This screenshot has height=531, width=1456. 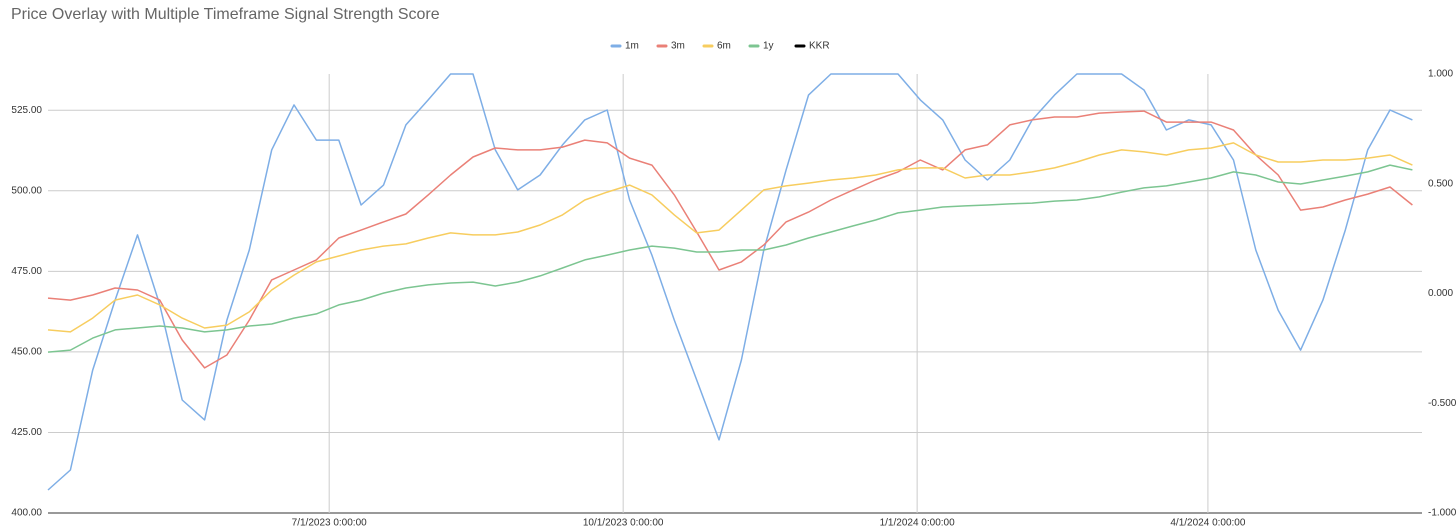 I want to click on y-tick-label: 500.00, so click(x=26, y=190).